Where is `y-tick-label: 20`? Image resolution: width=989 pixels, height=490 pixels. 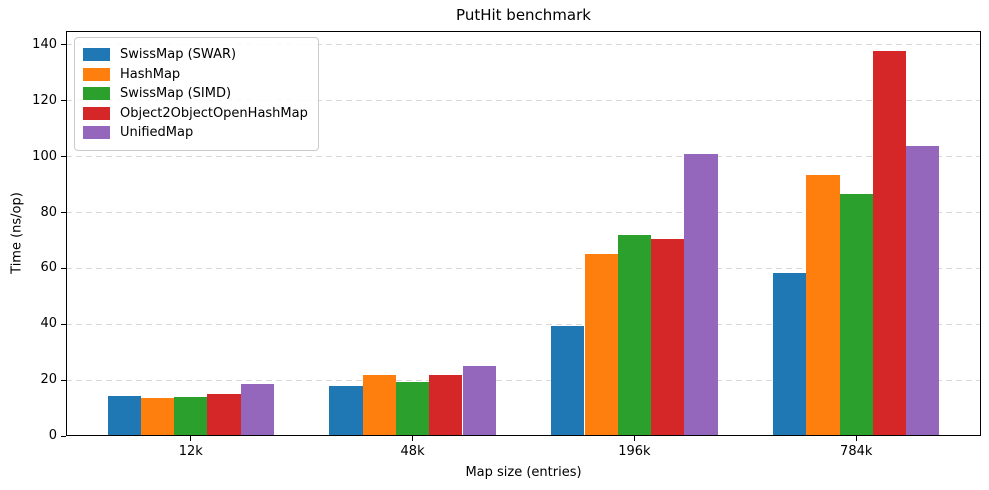
y-tick-label: 20 is located at coordinates (48, 380).